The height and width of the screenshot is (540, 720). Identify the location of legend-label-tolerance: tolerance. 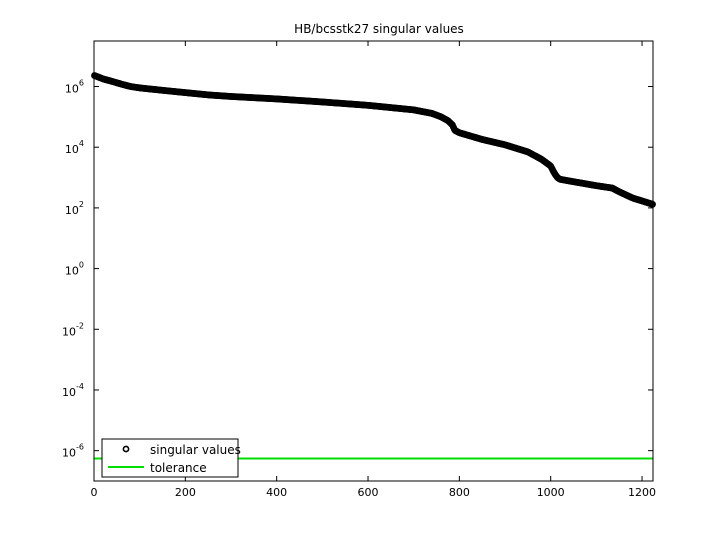
(178, 468).